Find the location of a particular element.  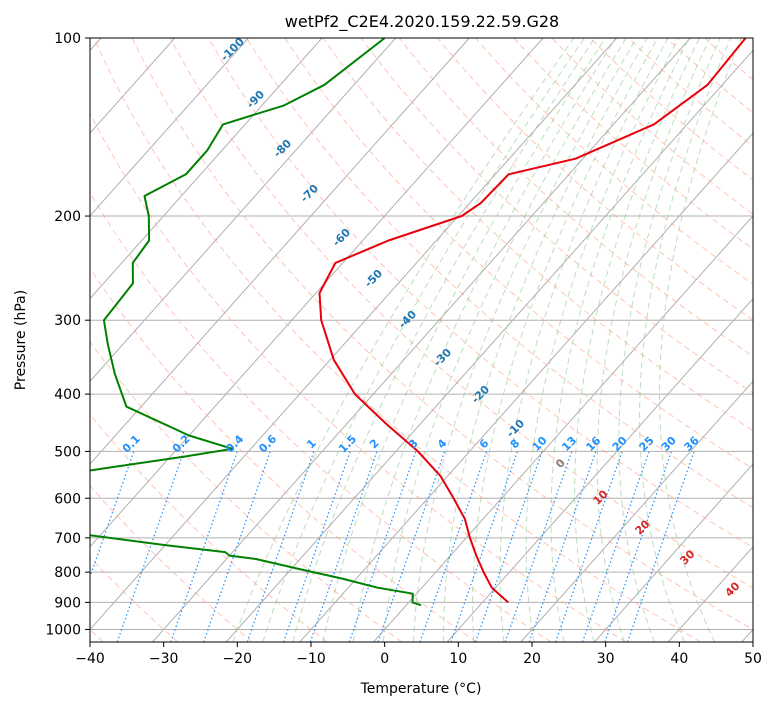

dry-adiabat-label: -30 is located at coordinates (442, 357).